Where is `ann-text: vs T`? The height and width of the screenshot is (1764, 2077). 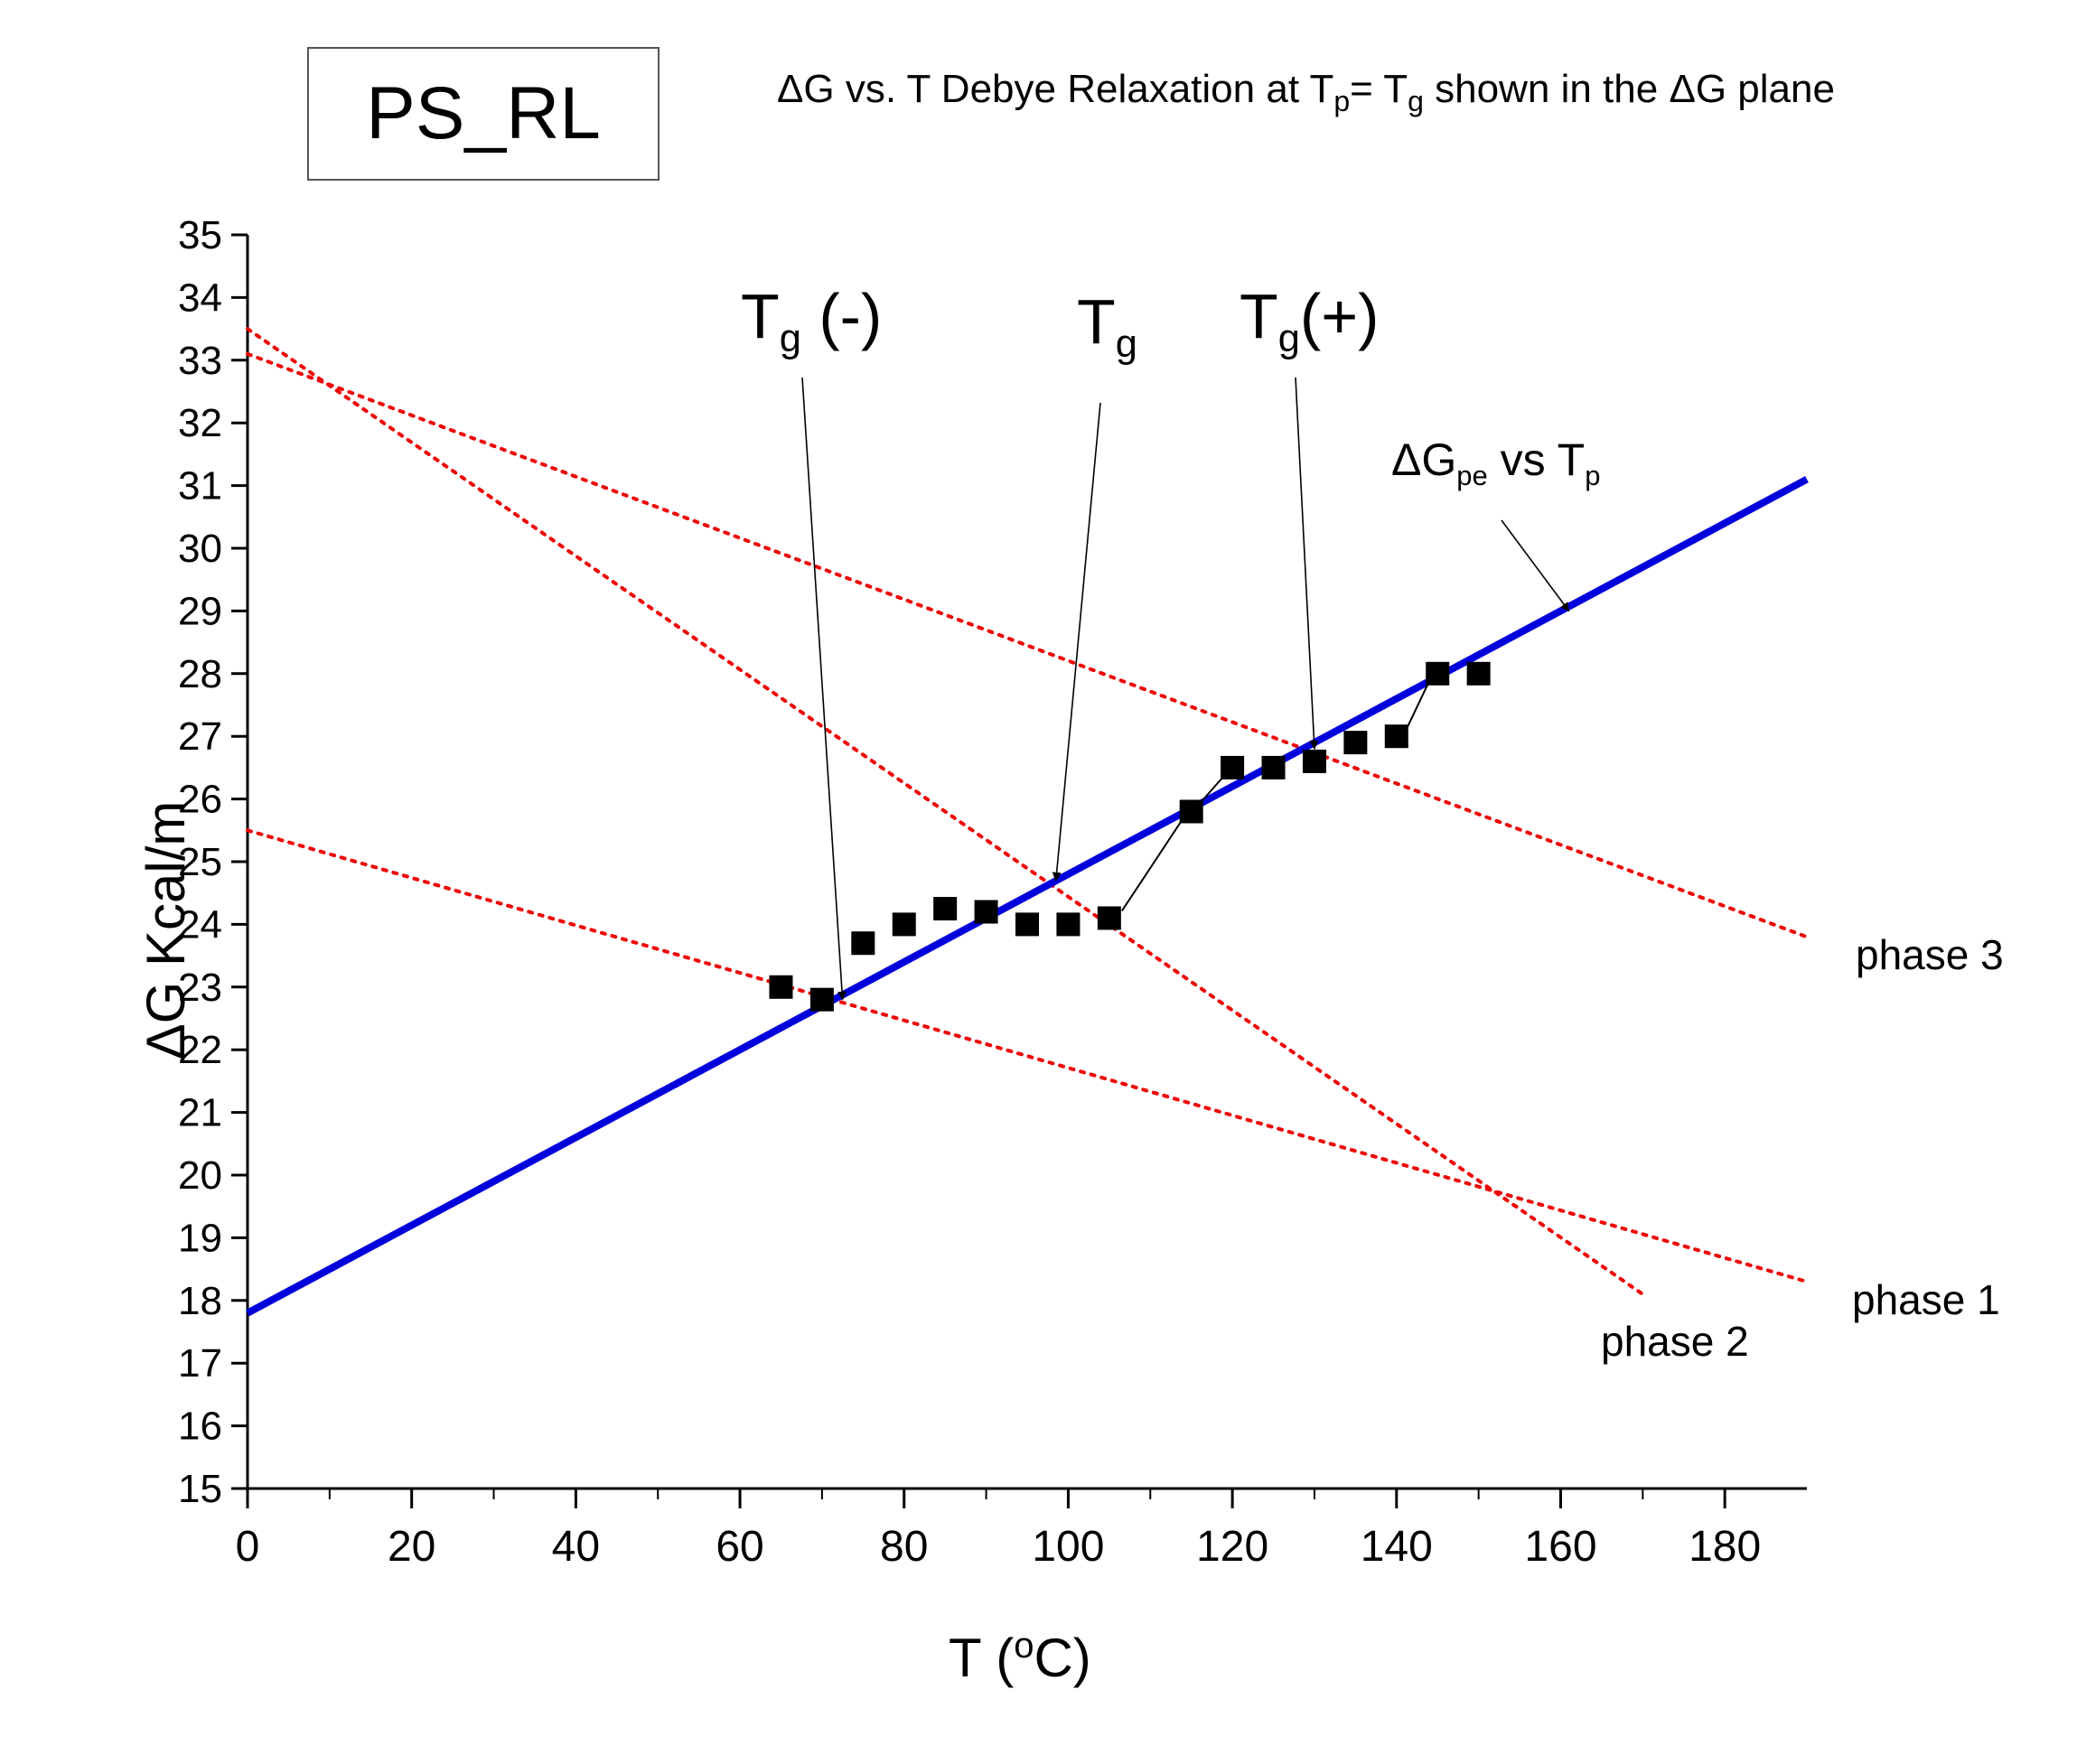 ann-text: vs T is located at coordinates (1536, 459).